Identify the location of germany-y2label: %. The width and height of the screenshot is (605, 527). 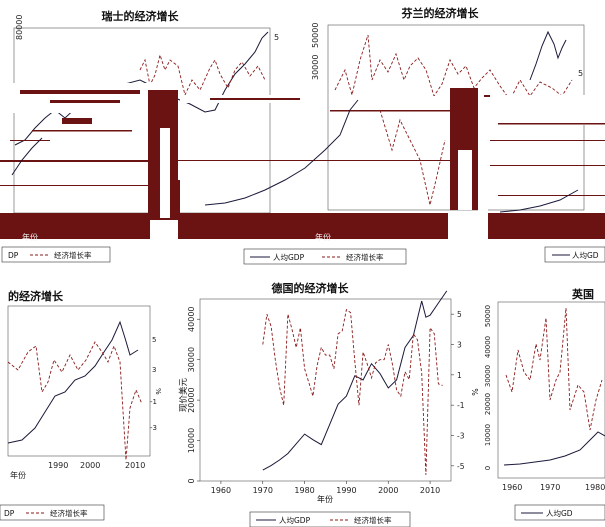
(474, 392).